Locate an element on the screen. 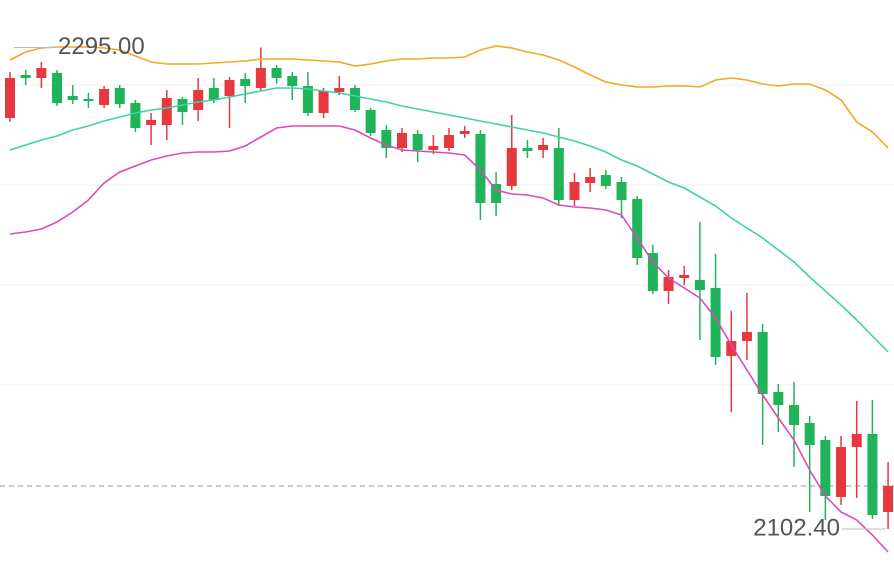 This screenshot has height=573, width=894. annotation-label: 2102.40 is located at coordinates (796, 527).